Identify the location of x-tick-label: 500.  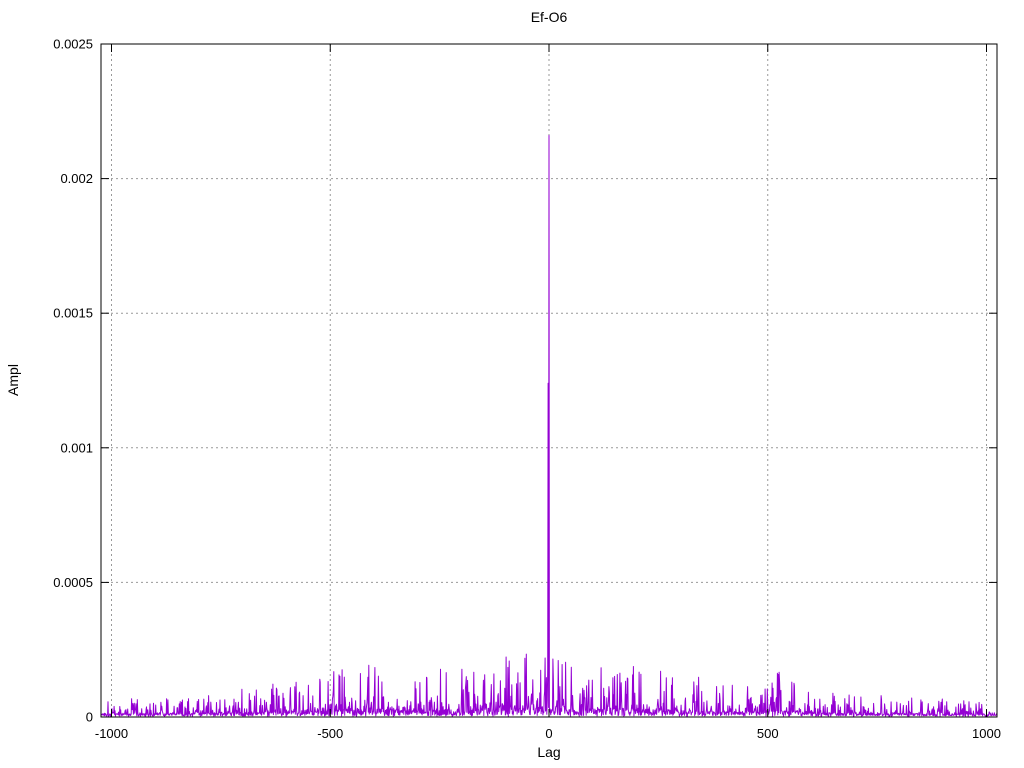
(768, 733).